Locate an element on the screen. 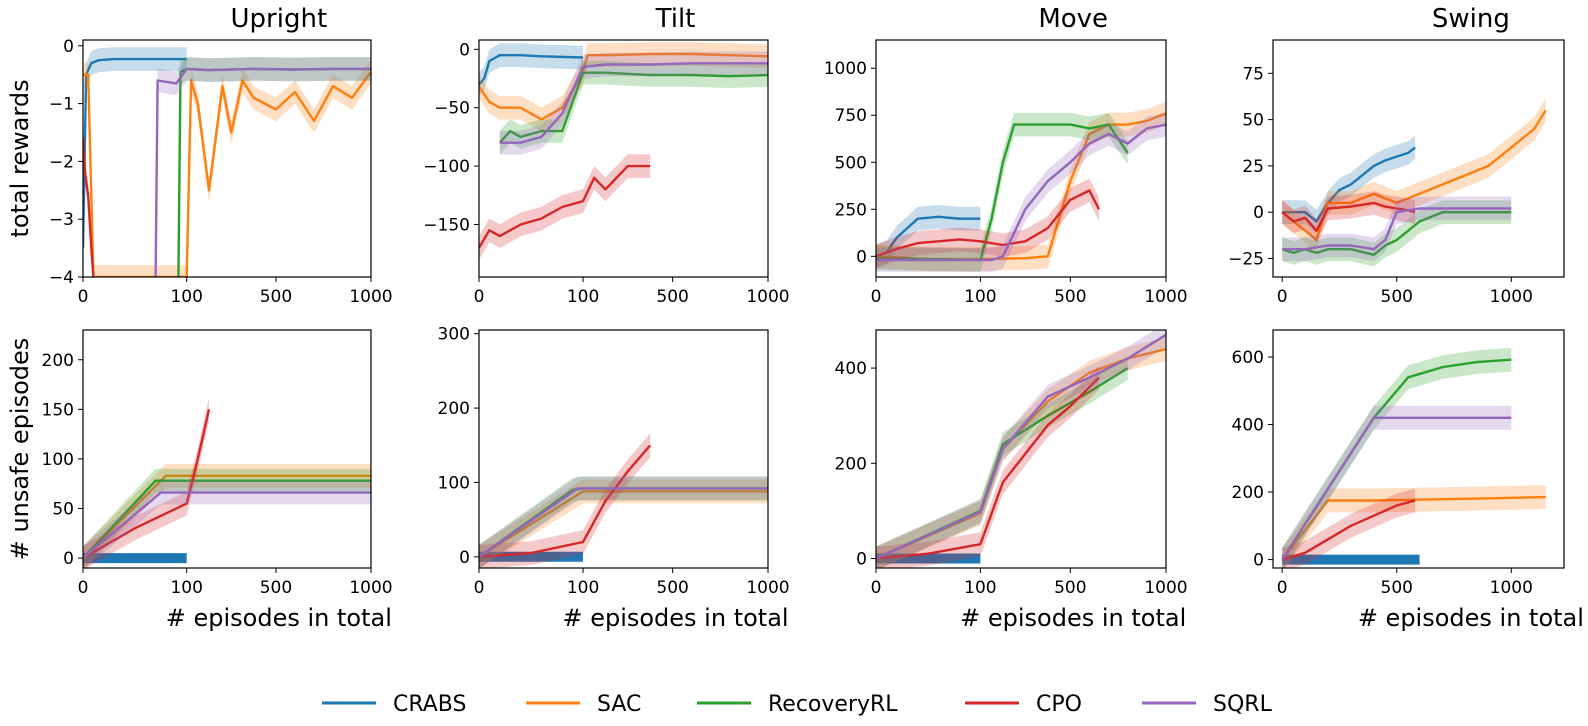 The image size is (1588, 726). y-tick-label: −3 is located at coordinates (61, 220).